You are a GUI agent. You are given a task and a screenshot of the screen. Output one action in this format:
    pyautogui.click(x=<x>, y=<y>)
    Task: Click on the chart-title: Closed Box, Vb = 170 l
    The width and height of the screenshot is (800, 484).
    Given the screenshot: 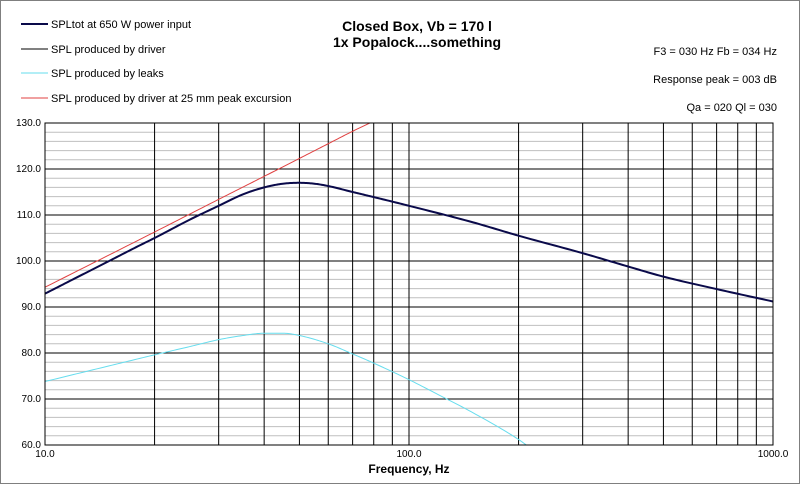 What is the action you would take?
    pyautogui.click(x=417, y=26)
    